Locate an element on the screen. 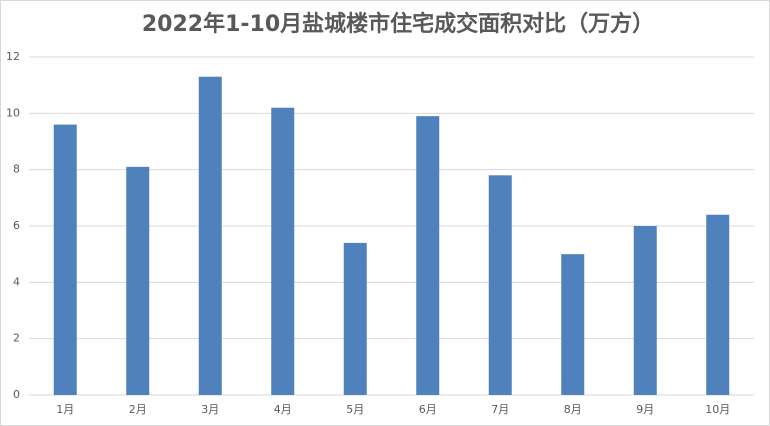  x-tick-label: 8月 is located at coordinates (573, 409).